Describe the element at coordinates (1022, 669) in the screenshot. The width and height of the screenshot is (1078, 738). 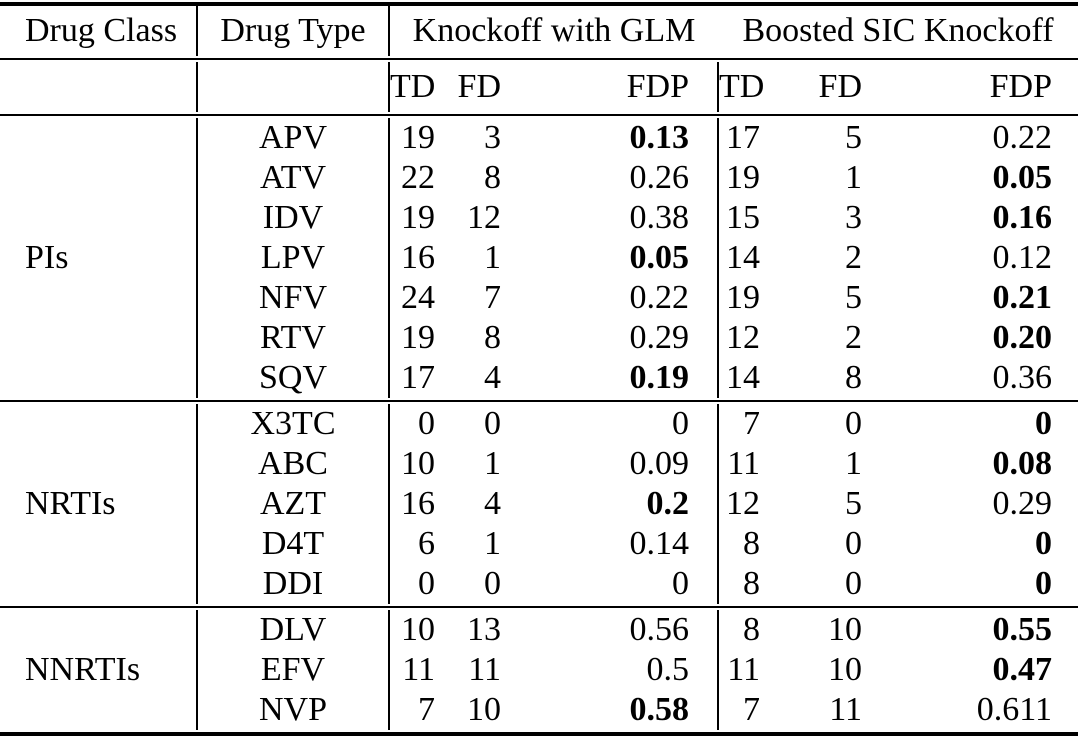
I see `fdp-value: 0.47` at that location.